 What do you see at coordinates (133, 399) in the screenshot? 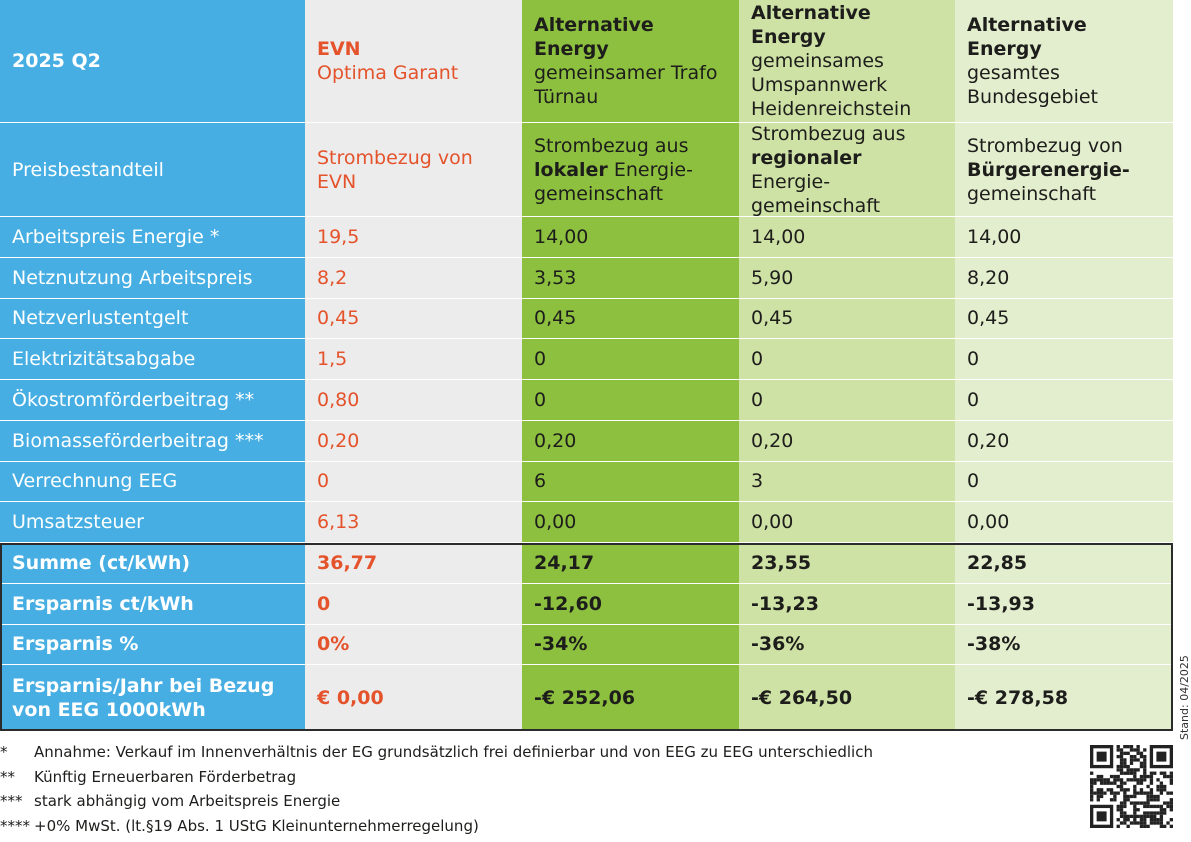
I see `row-label: Ökostromförderbeitrag **` at bounding box center [133, 399].